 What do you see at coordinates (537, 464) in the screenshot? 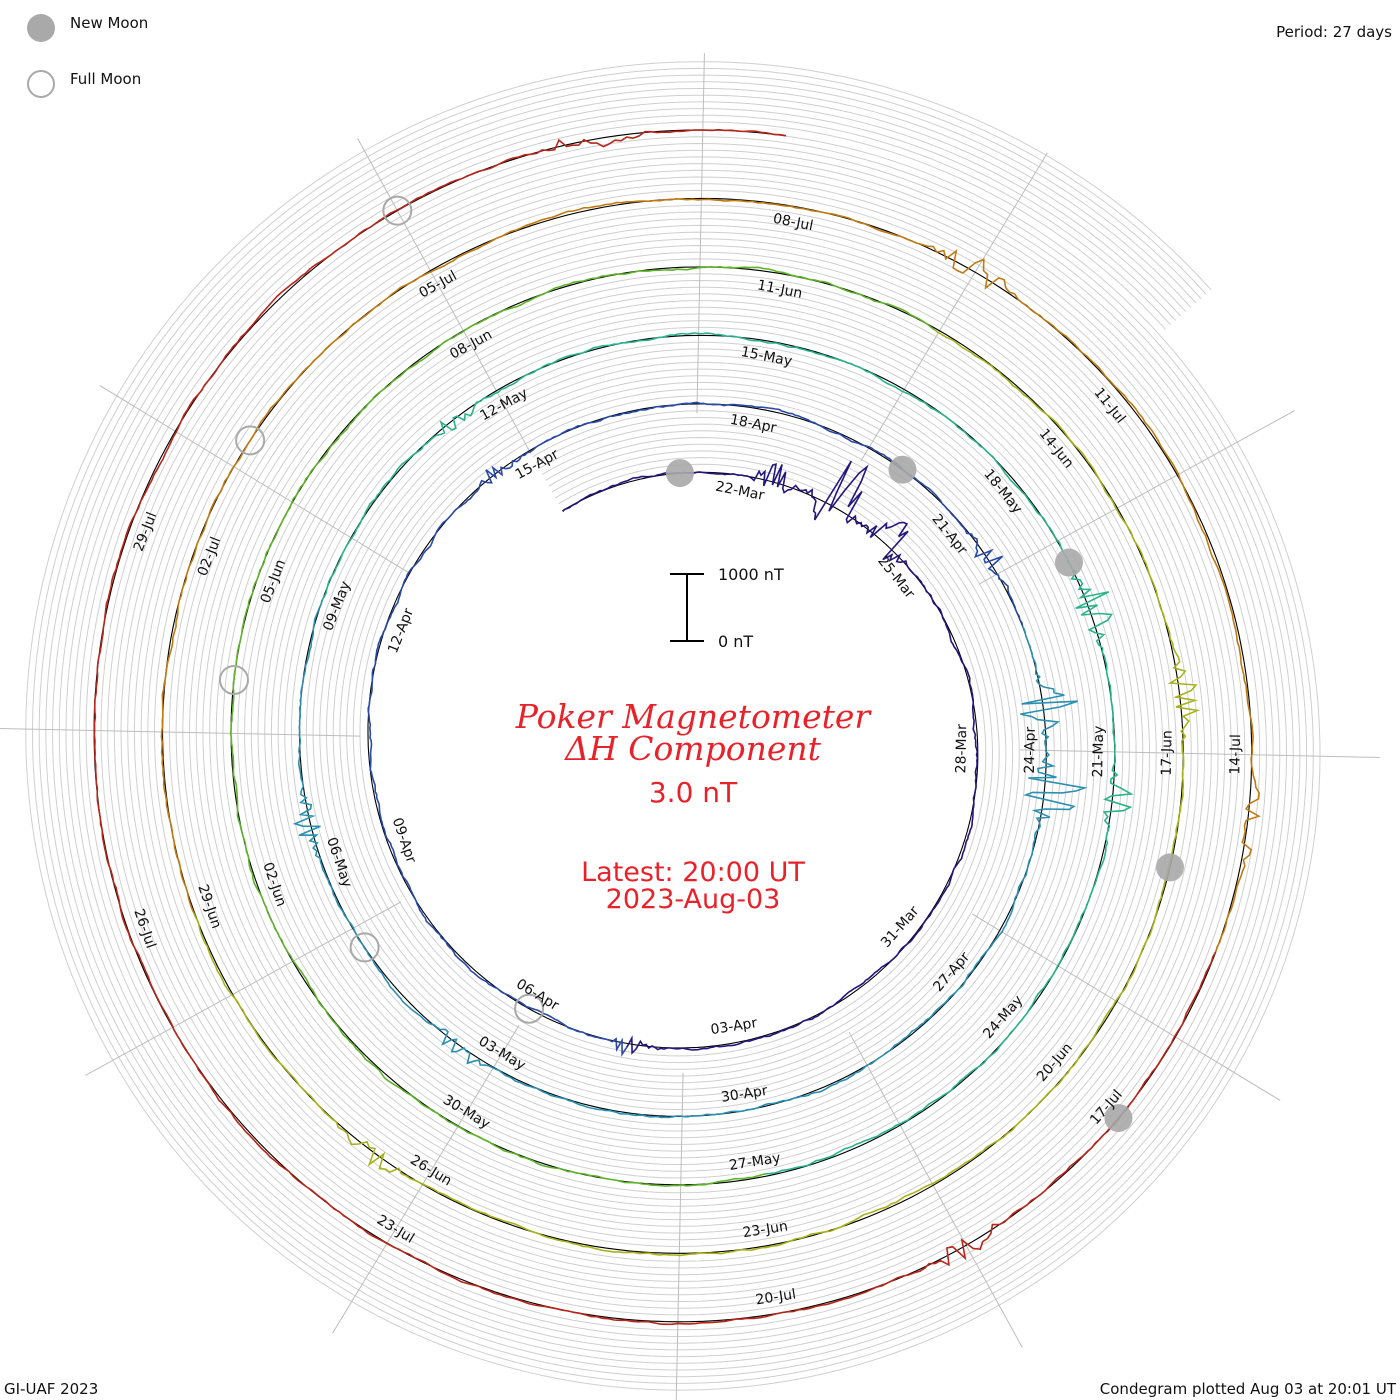
I see `date-label: 15-Apr` at bounding box center [537, 464].